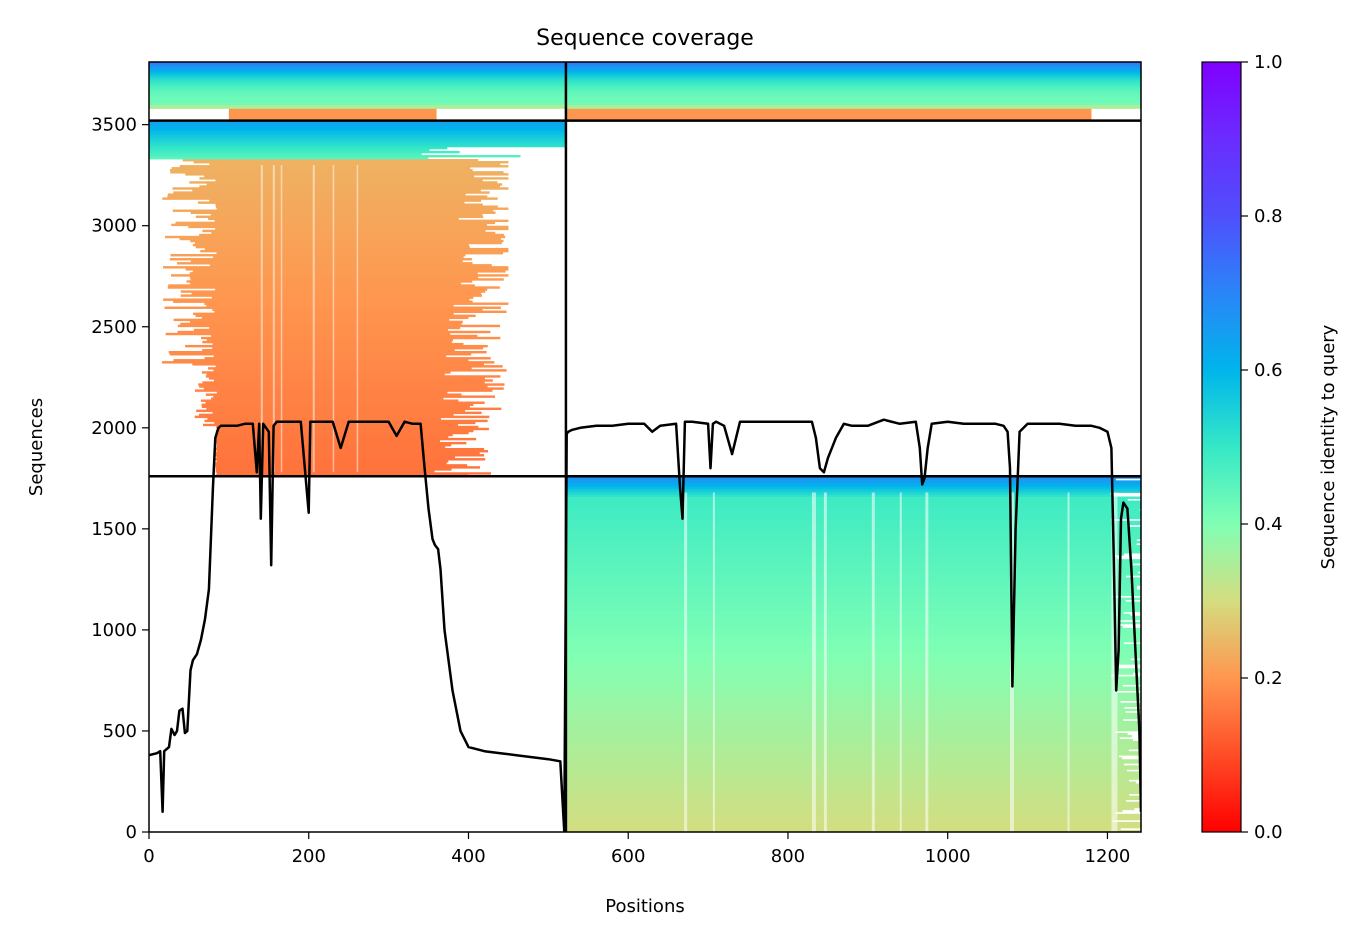  What do you see at coordinates (131, 832) in the screenshot?
I see `y-tick-label: 0` at bounding box center [131, 832].